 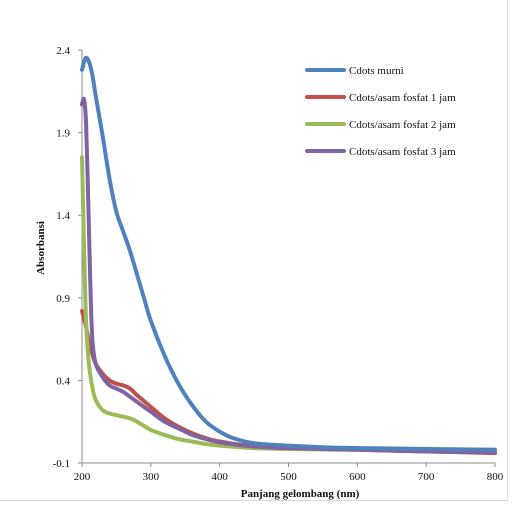 I want to click on legend-label: Cdots/asam fosfat 3 jam, so click(x=402, y=152).